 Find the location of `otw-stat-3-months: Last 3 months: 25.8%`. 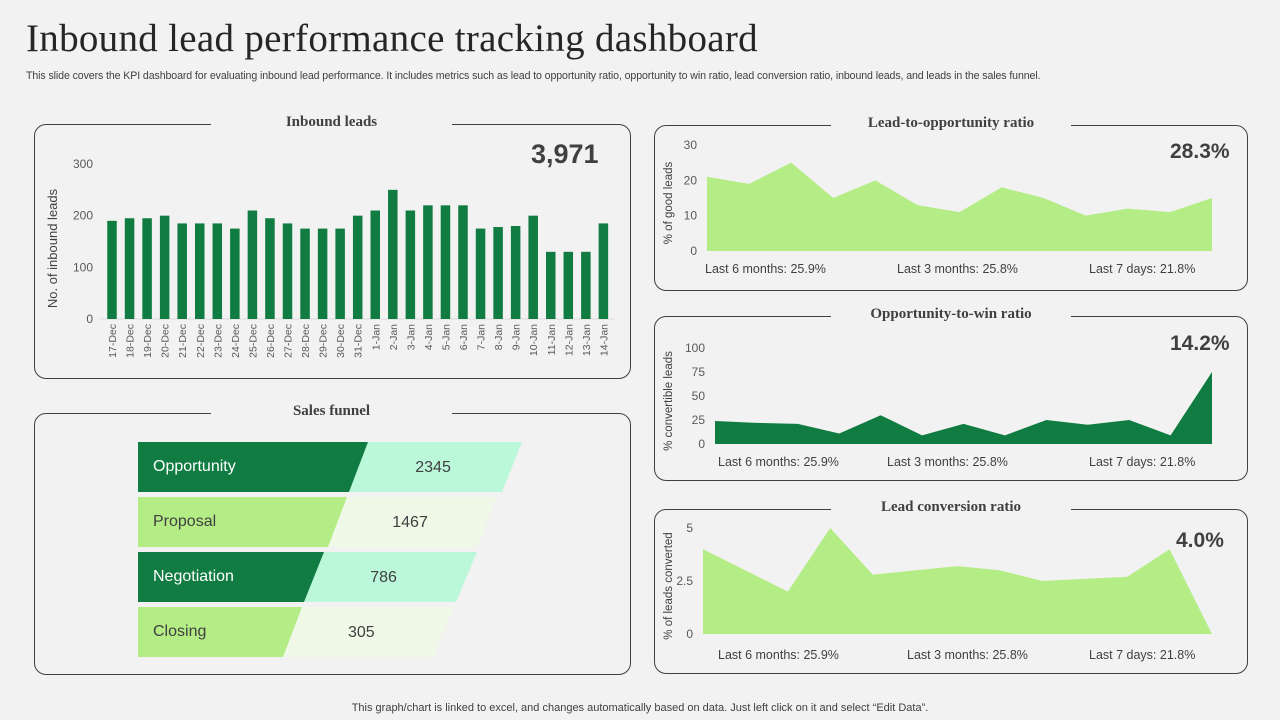

otw-stat-3-months: Last 3 months: 25.8% is located at coordinates (947, 462).